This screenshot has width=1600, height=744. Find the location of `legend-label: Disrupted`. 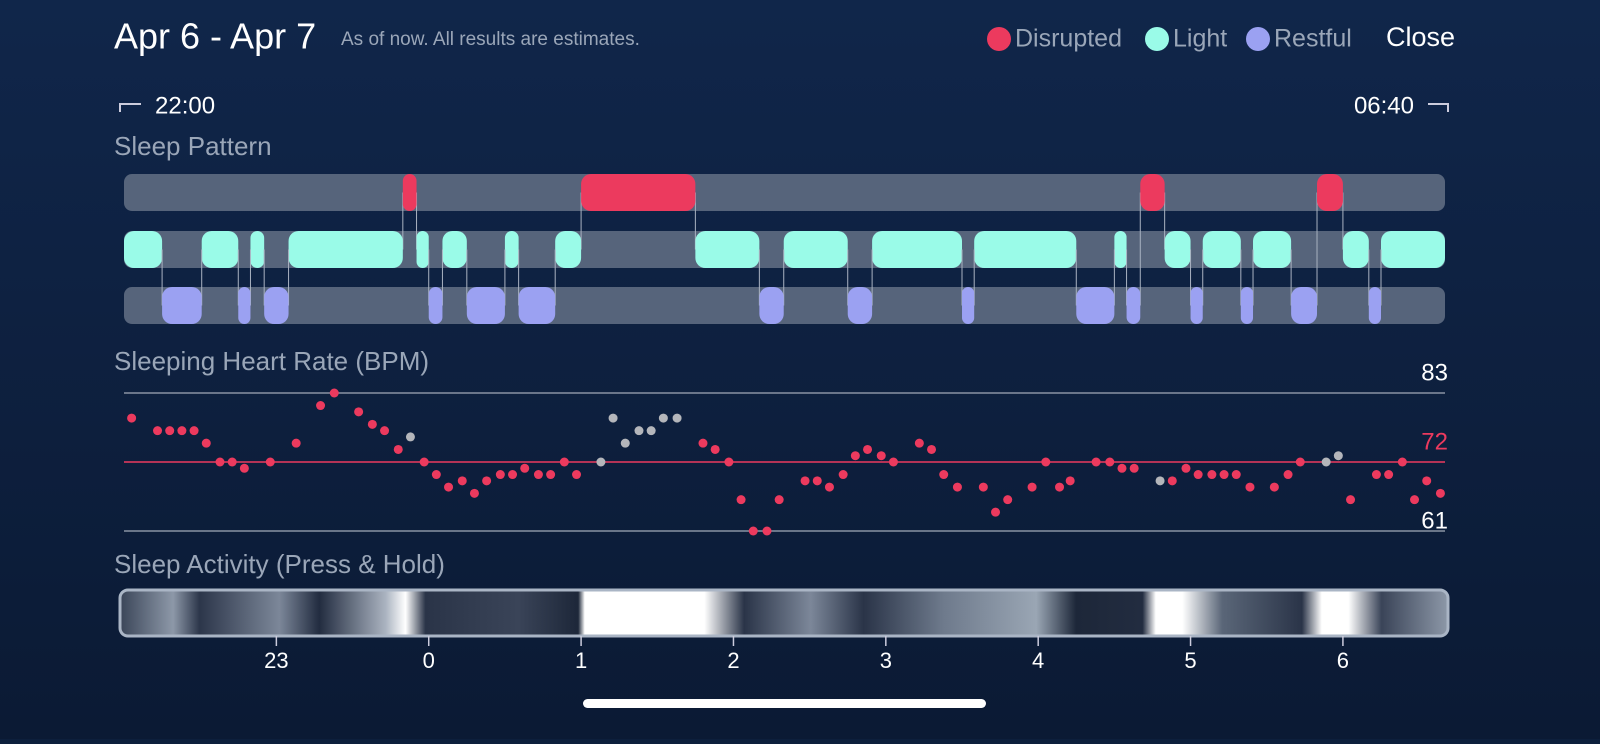

legend-label: Disrupted is located at coordinates (1068, 39).